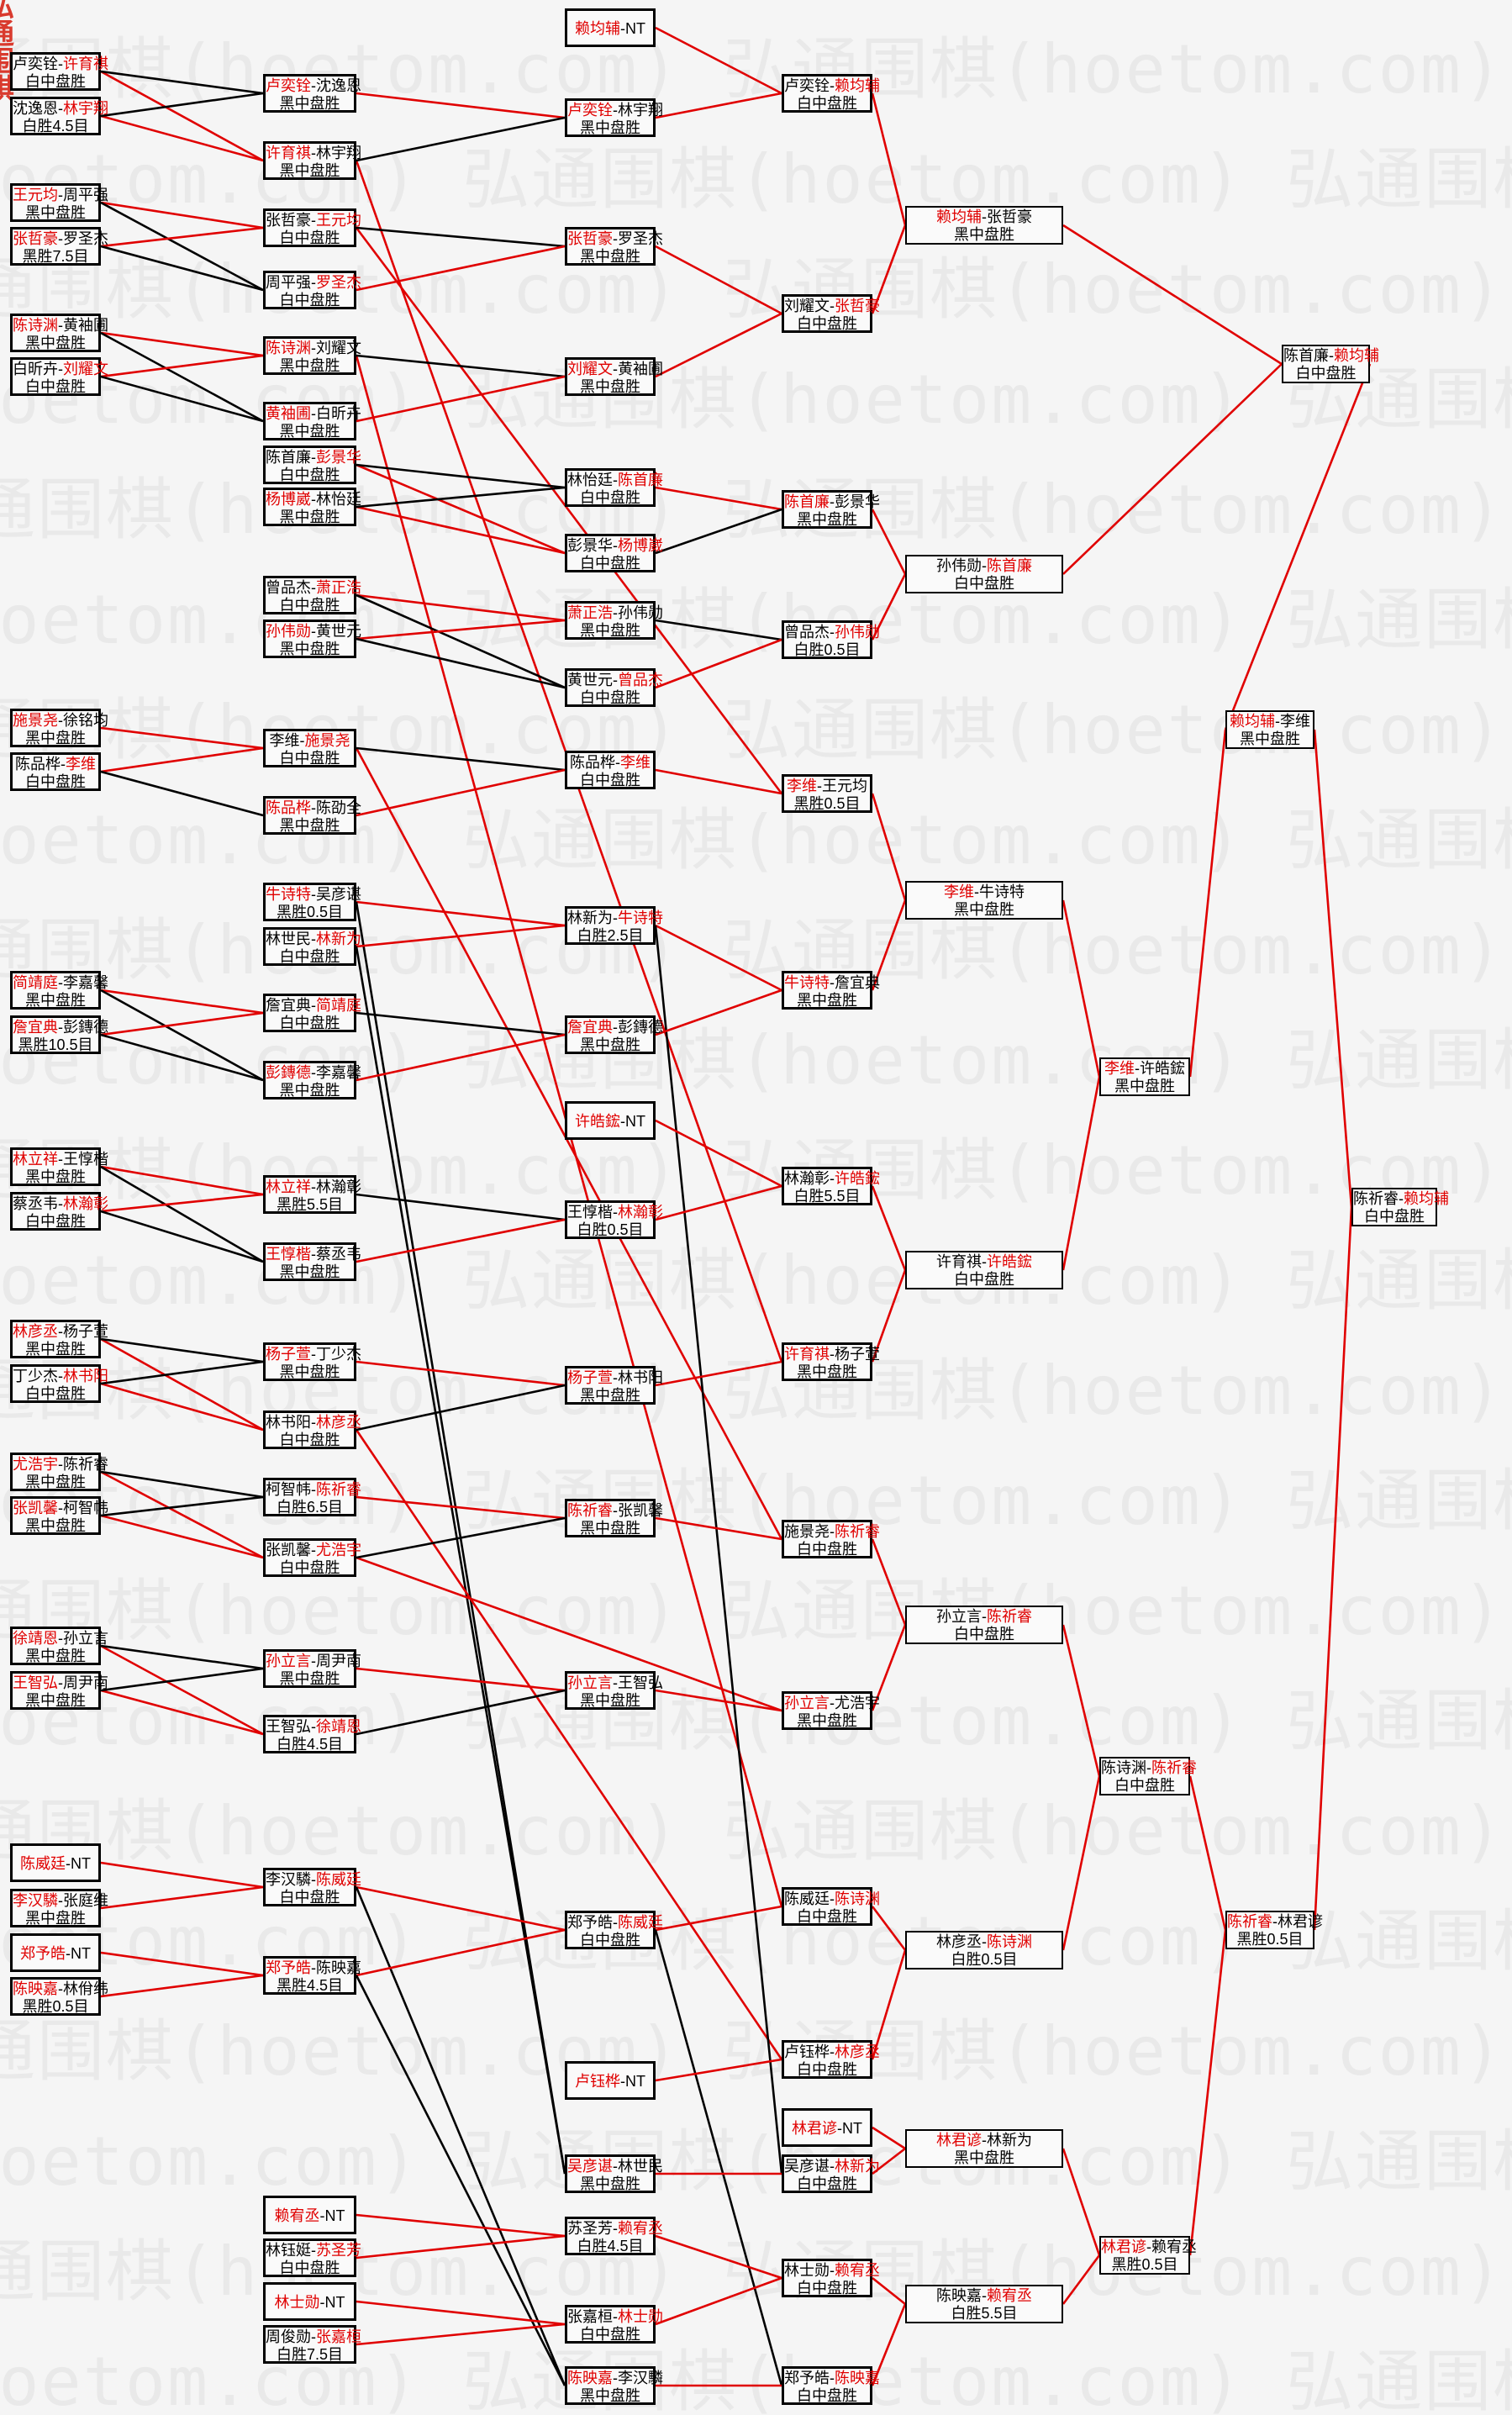 This screenshot has width=1512, height=2415. Describe the element at coordinates (614, 2324) in the screenshot. I see `match-box-C21: 张嘉桓-林士勋 白中盘胜` at that location.